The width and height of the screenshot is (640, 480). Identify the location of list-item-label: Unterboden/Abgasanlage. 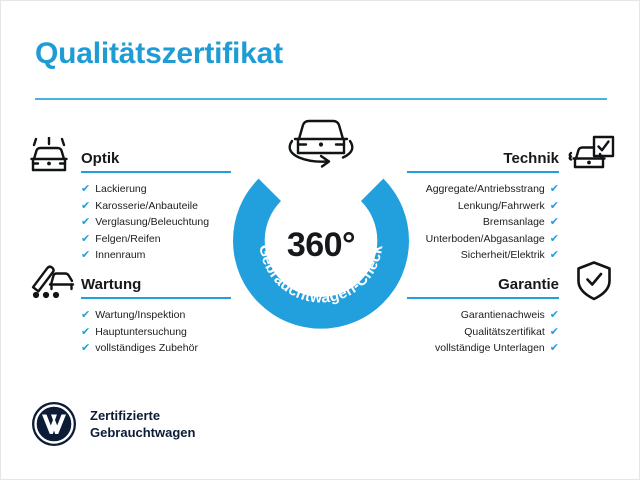
(485, 238).